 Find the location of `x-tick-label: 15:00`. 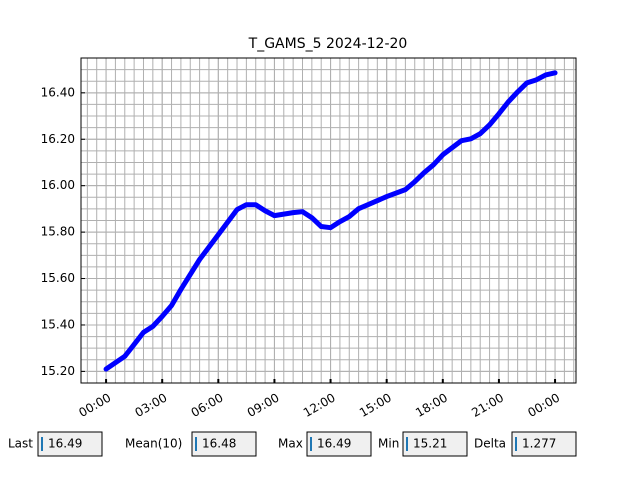

x-tick-label: 15:00 is located at coordinates (375, 405).